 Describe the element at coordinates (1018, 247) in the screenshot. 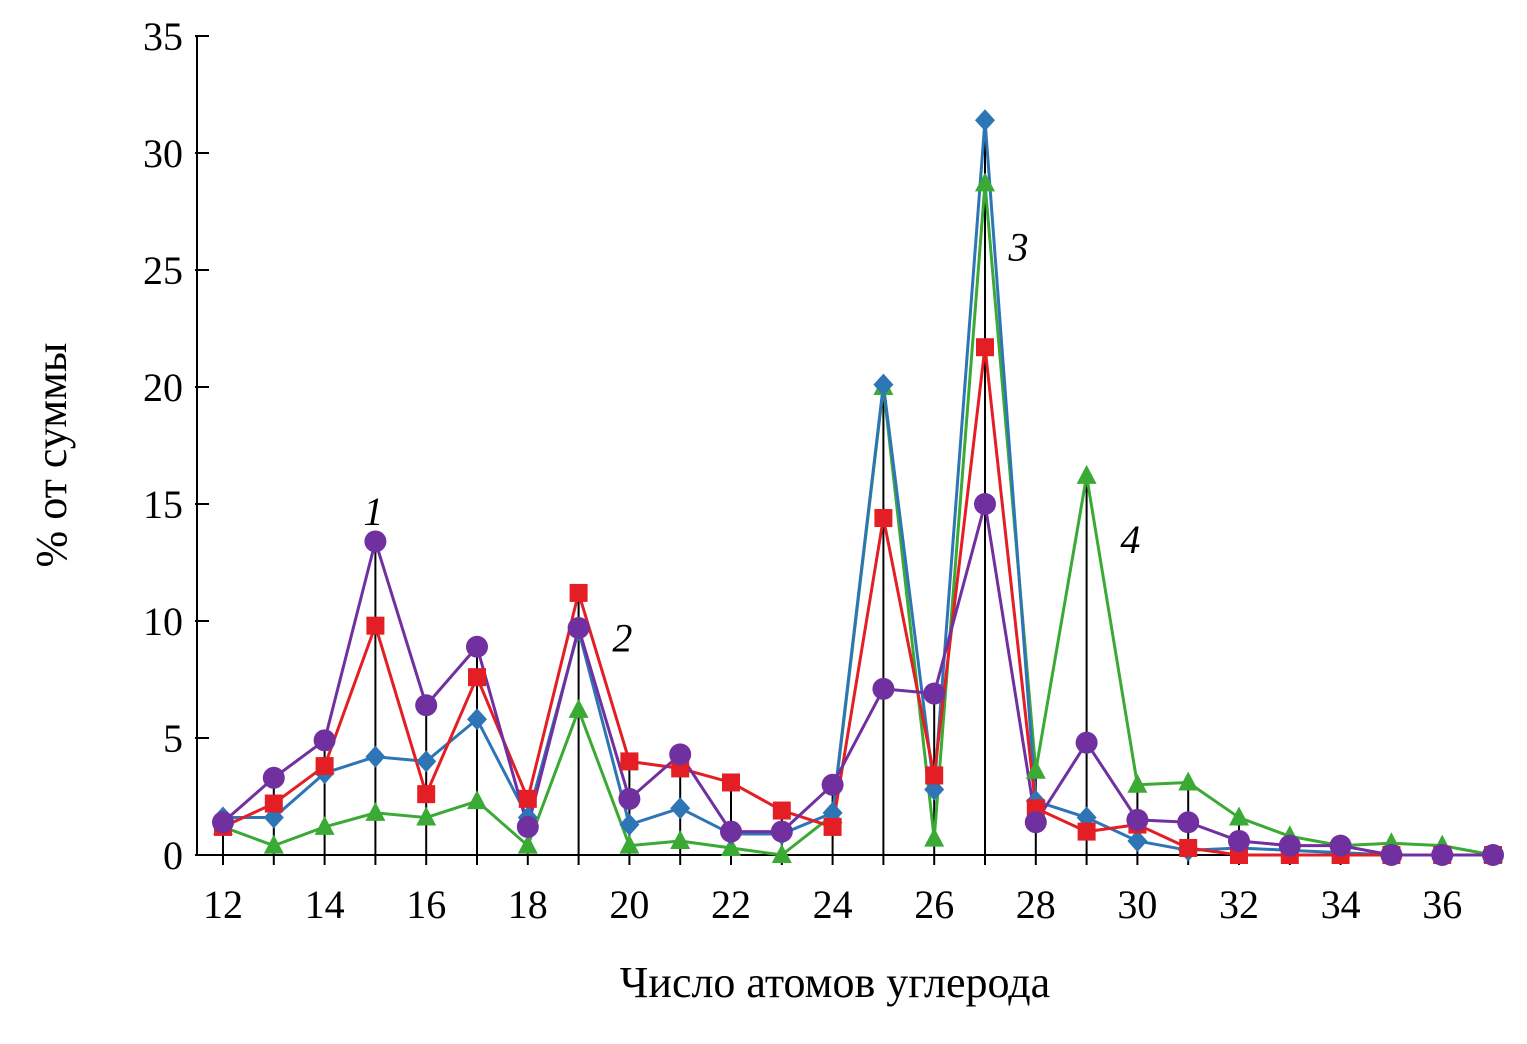

I see `series-label-3: 3` at that location.